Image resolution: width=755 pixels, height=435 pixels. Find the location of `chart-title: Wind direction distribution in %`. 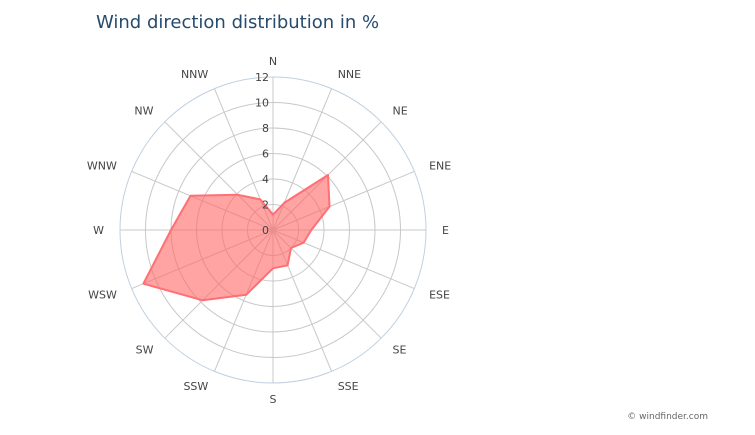

chart-title: Wind direction distribution in % is located at coordinates (238, 22).